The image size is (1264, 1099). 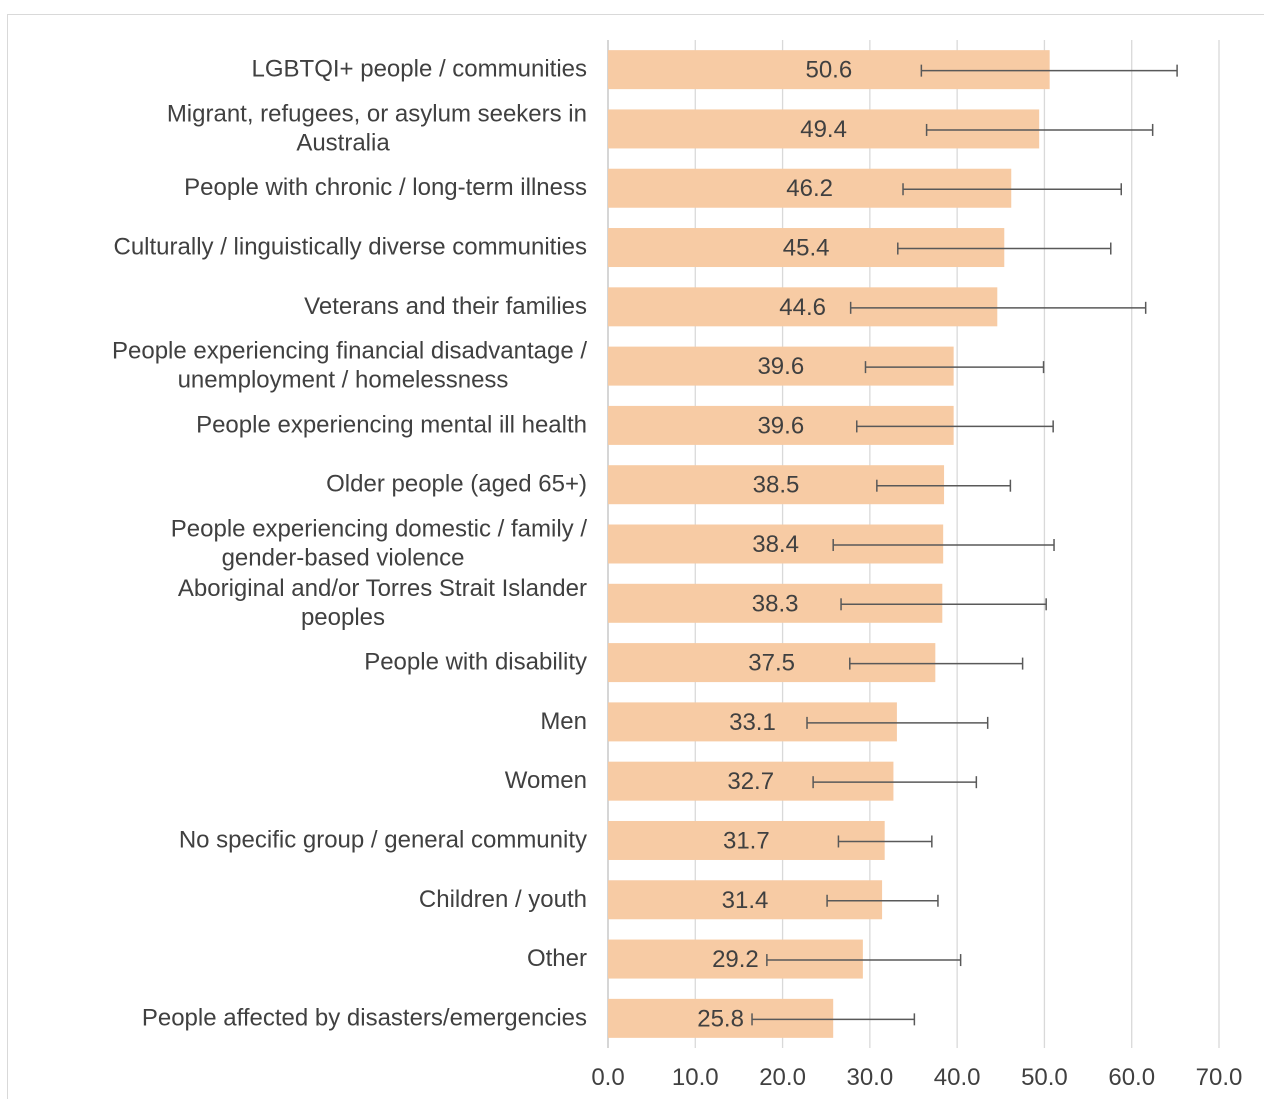 I want to click on bar-value-label: 33.1, so click(x=752, y=722).